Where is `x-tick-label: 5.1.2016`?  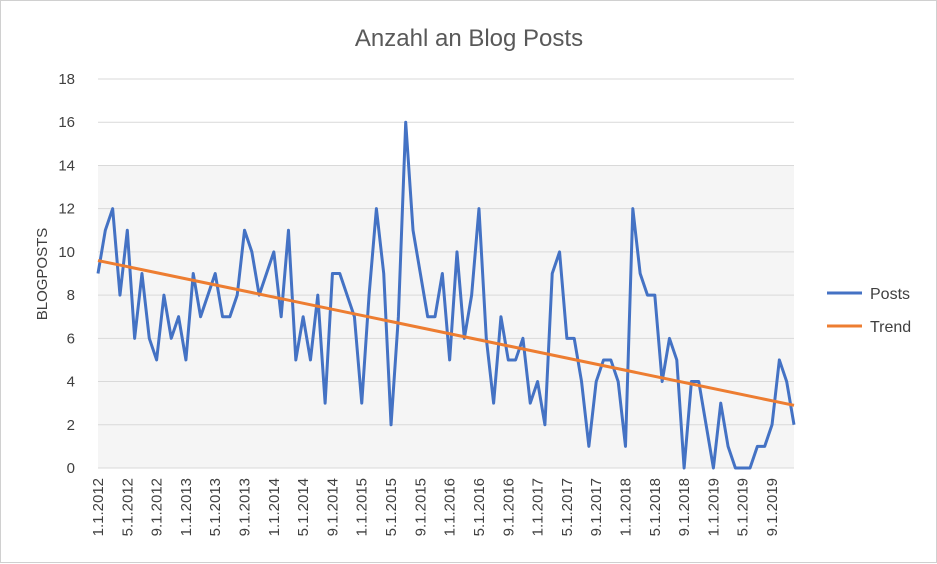
x-tick-label: 5.1.2016 is located at coordinates (479, 507).